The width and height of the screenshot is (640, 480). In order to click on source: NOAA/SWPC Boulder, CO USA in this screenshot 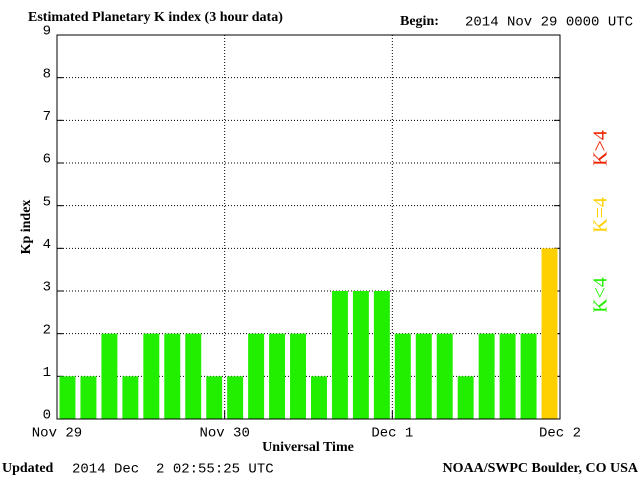, I will do `click(540, 468)`.